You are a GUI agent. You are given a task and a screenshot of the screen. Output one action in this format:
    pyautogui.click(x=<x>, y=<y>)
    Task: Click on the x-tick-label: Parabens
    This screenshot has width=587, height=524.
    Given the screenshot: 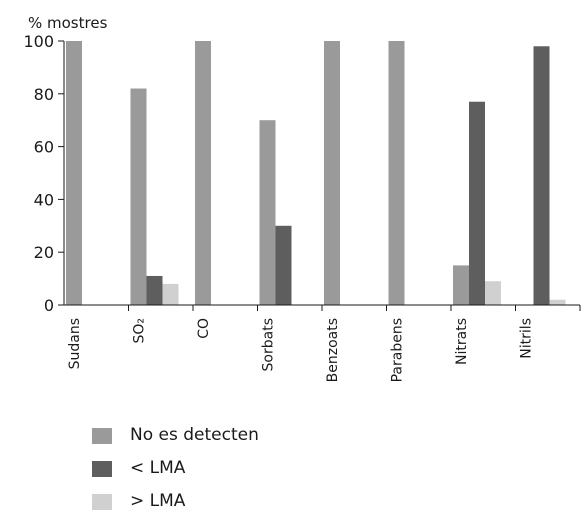 What is the action you would take?
    pyautogui.click(x=398, y=350)
    